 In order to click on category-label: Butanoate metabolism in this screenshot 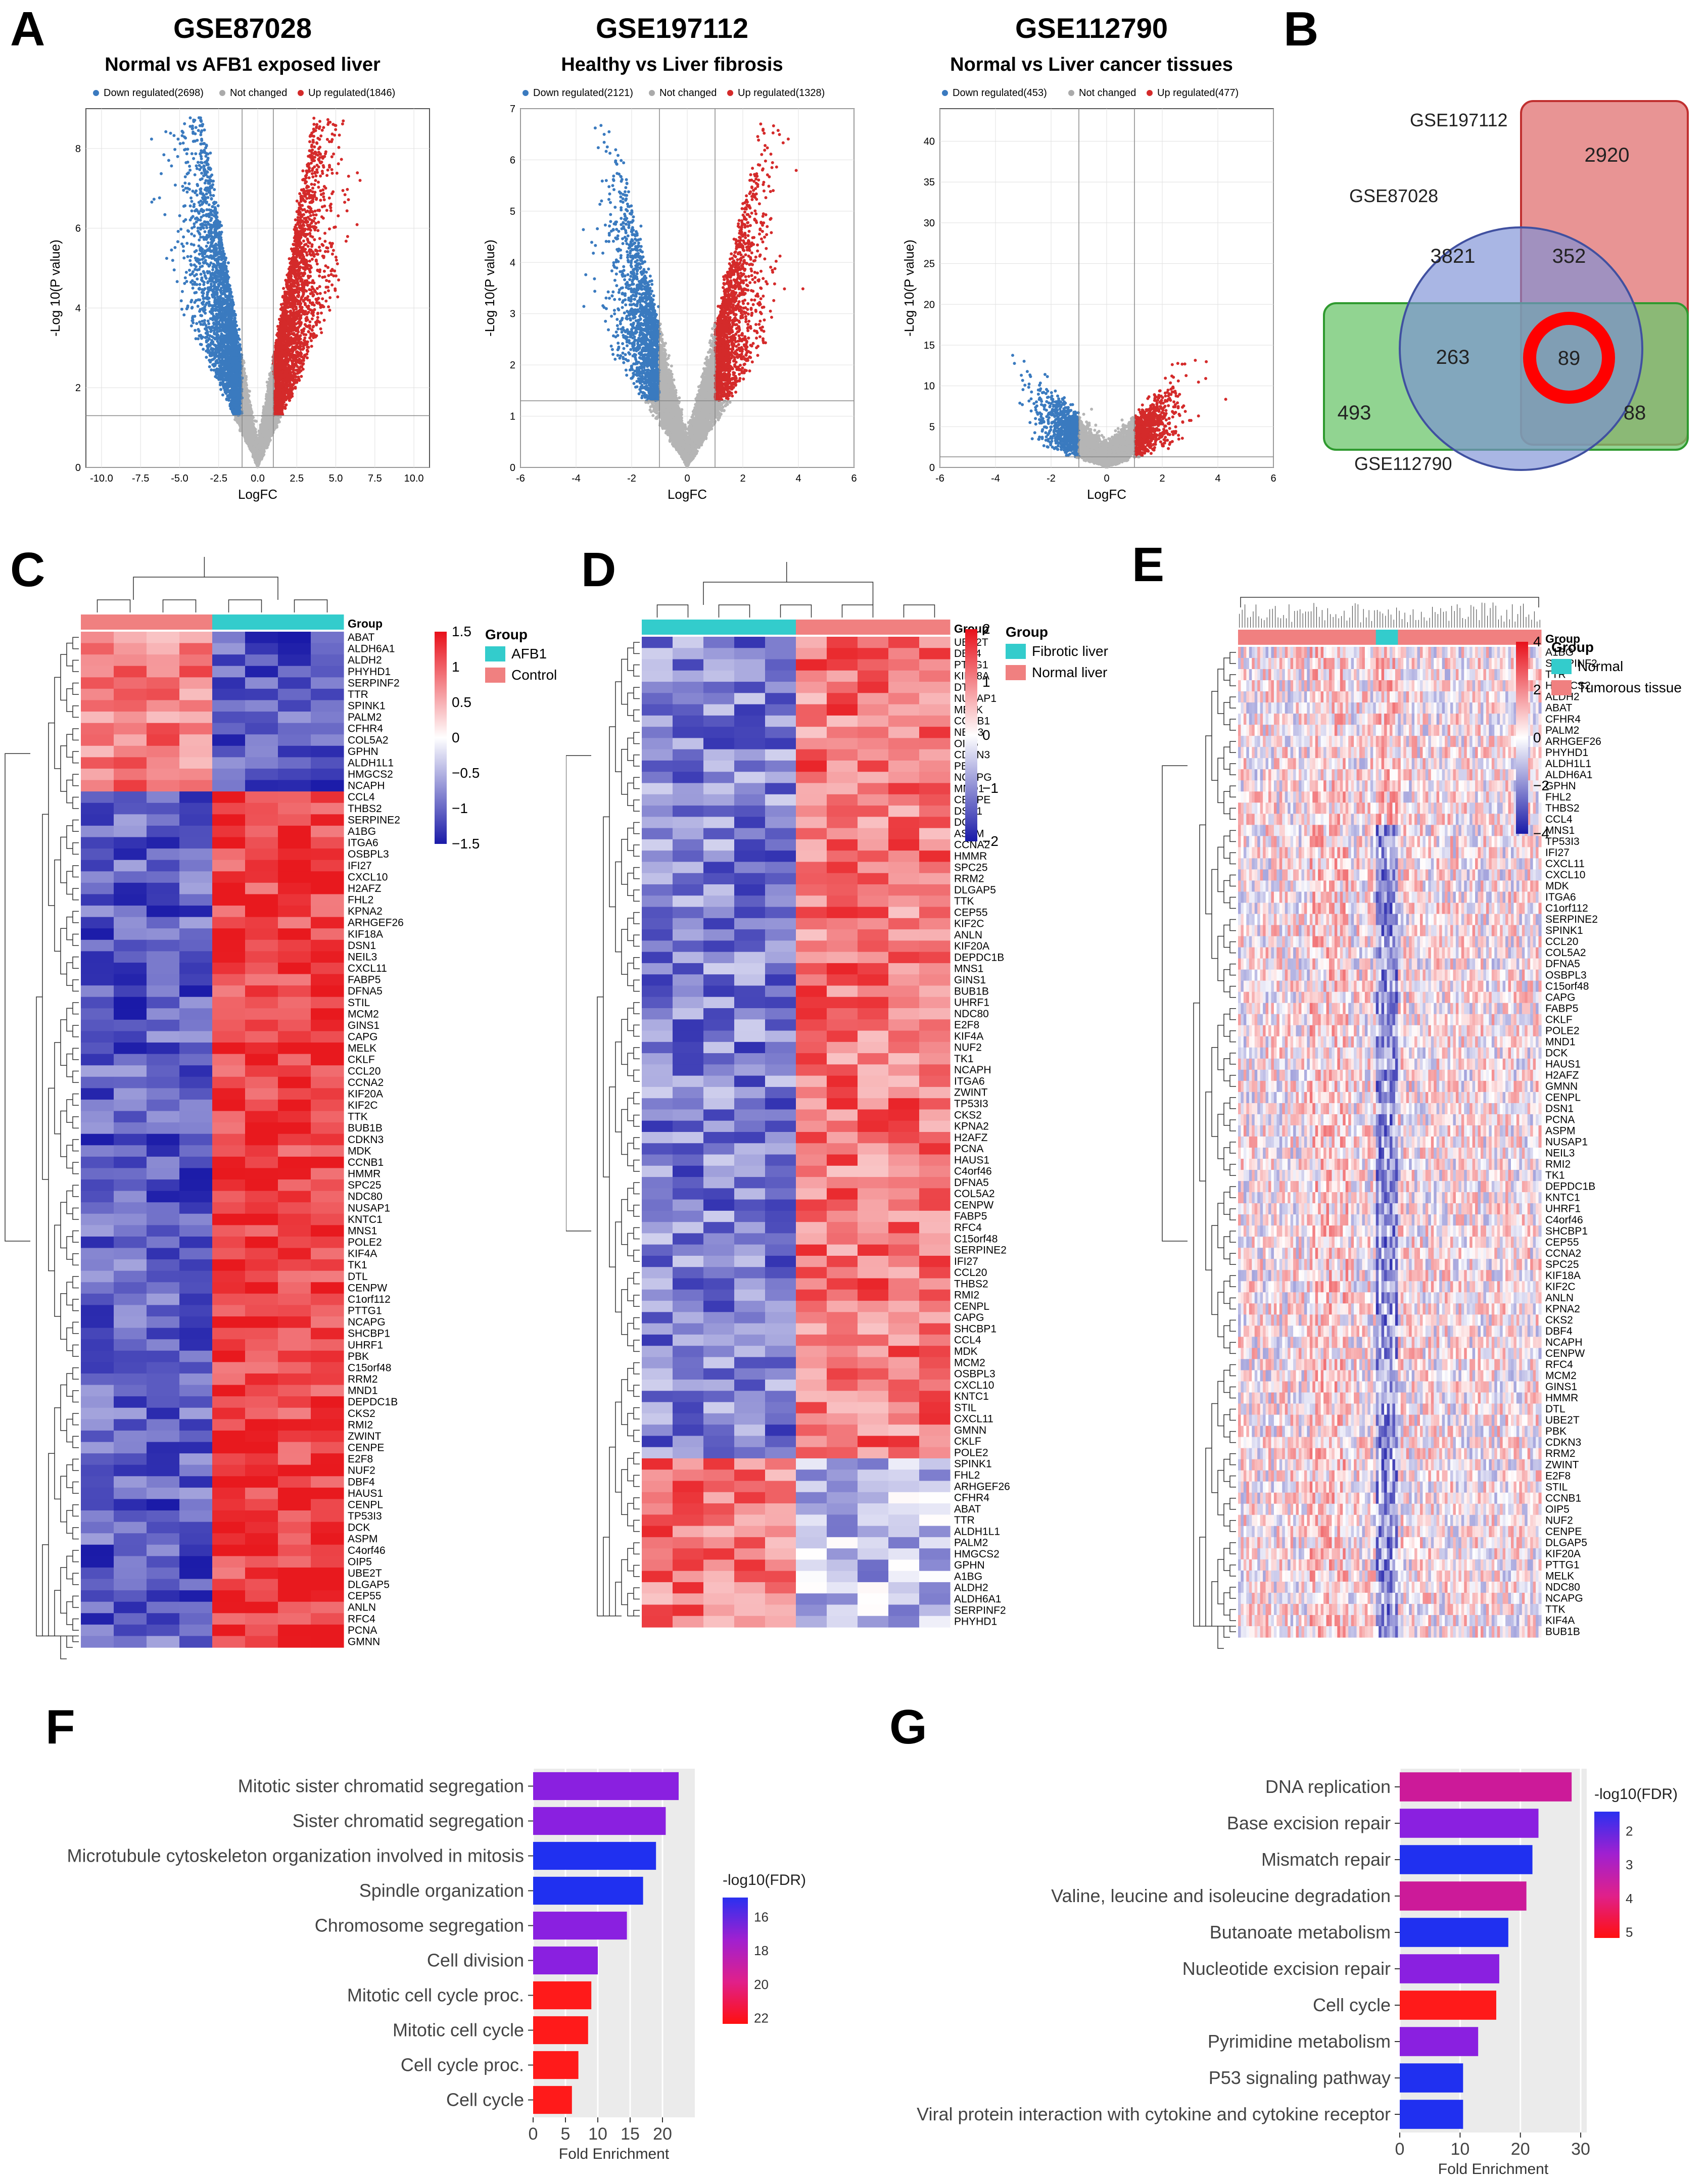, I will do `click(1301, 1933)`.